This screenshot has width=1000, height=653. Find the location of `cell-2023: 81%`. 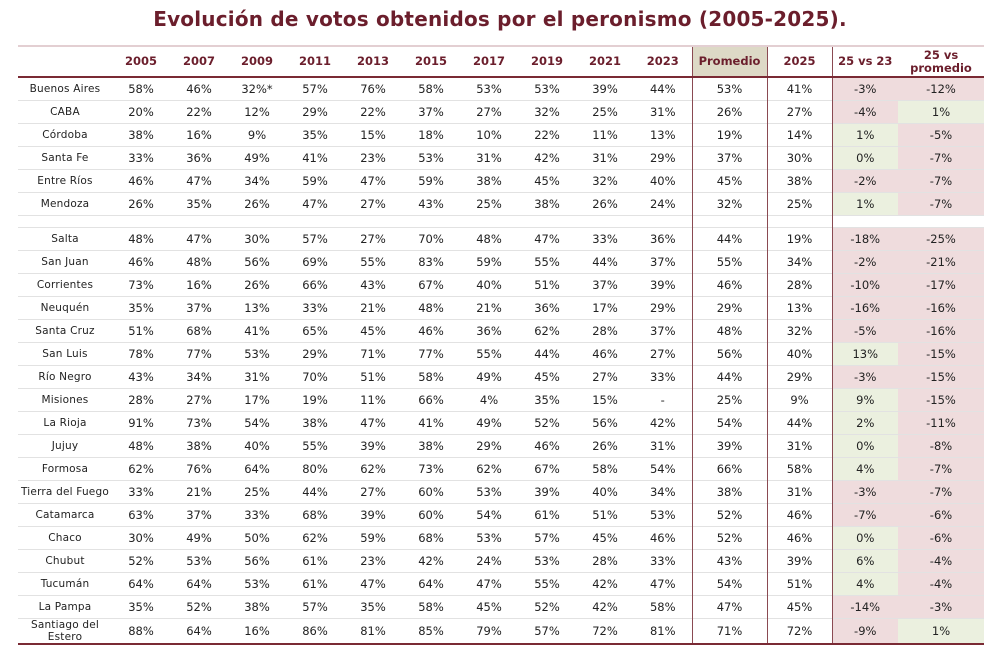

cell-2023: 81% is located at coordinates (662, 630).